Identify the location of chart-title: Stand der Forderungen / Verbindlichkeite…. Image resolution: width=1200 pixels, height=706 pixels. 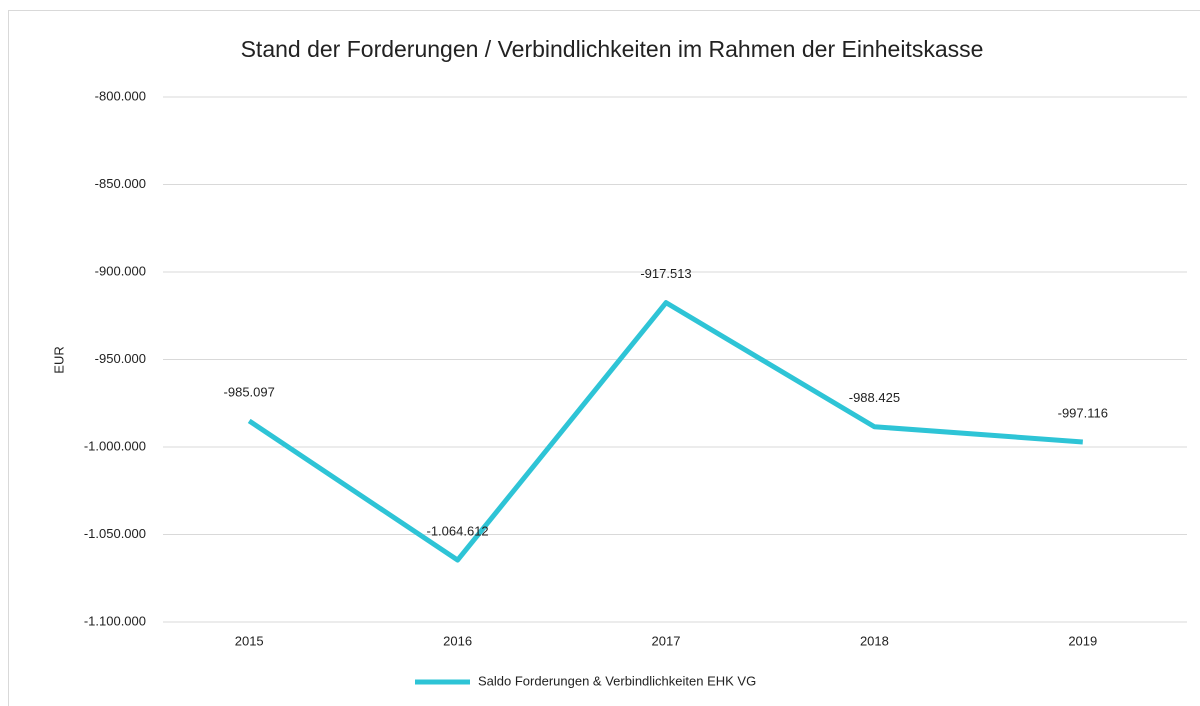
(612, 49).